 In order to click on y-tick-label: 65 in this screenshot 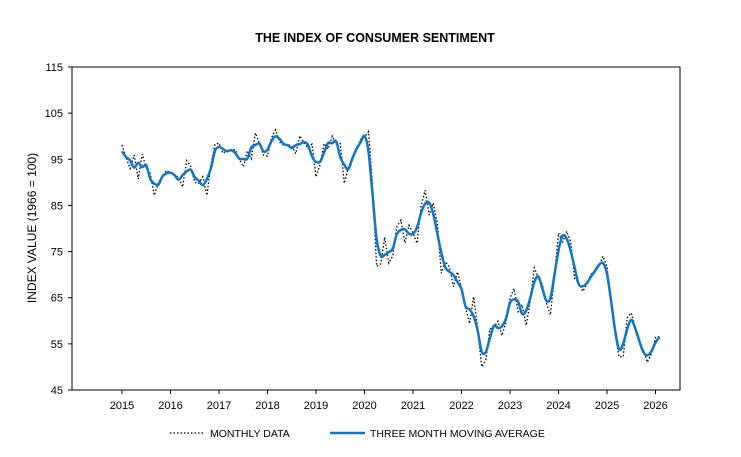, I will do `click(57, 299)`.